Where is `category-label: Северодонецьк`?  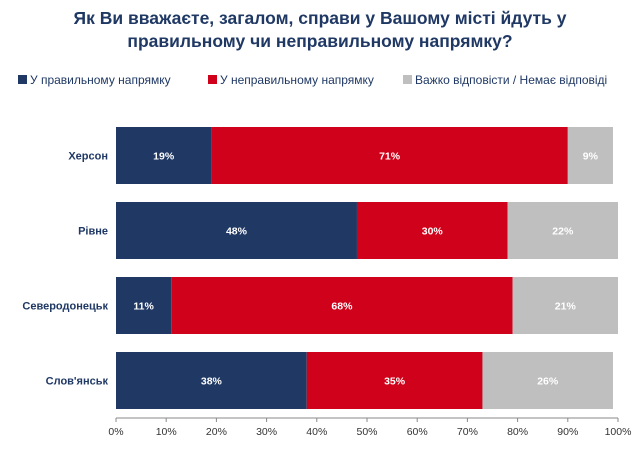
category-label: Северодонецьк is located at coordinates (65, 307).